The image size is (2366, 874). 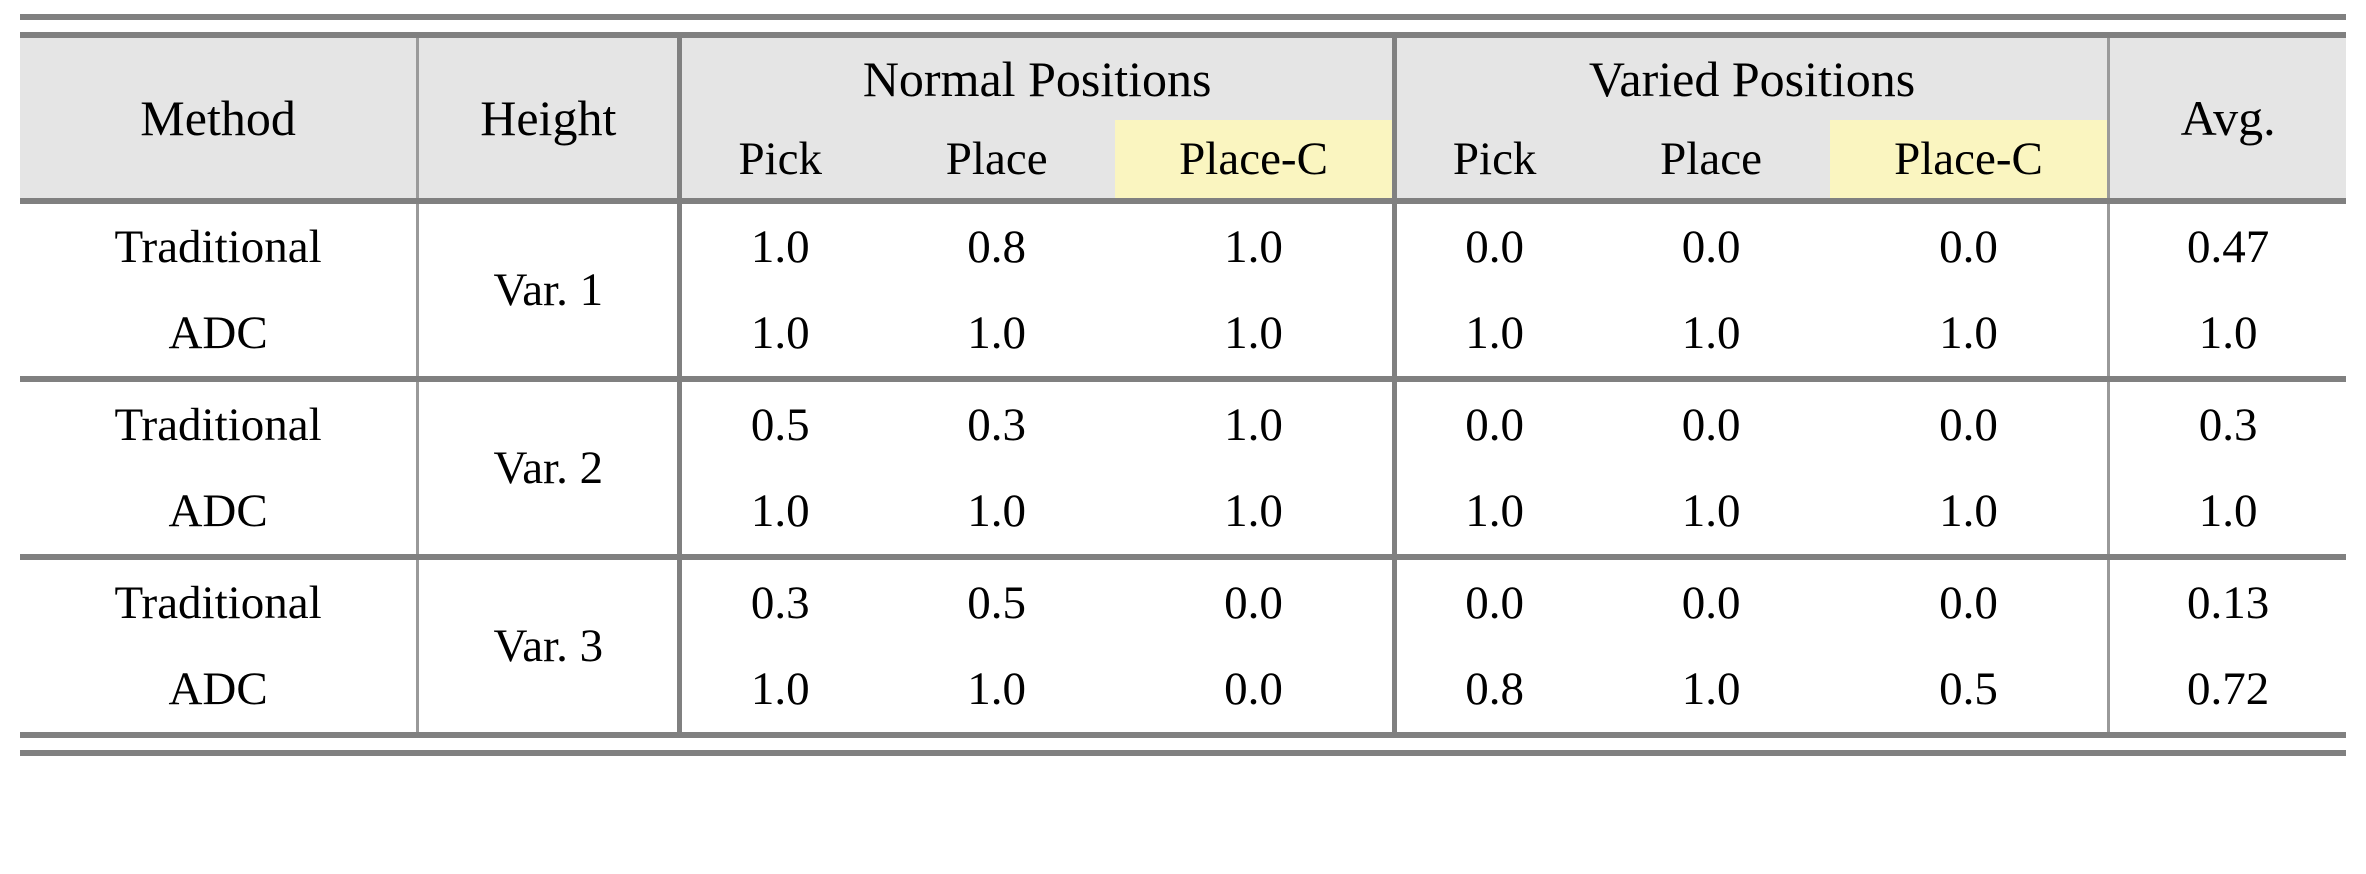 What do you see at coordinates (1183, 735) in the screenshot?
I see `table-bottom-rule-inner` at bounding box center [1183, 735].